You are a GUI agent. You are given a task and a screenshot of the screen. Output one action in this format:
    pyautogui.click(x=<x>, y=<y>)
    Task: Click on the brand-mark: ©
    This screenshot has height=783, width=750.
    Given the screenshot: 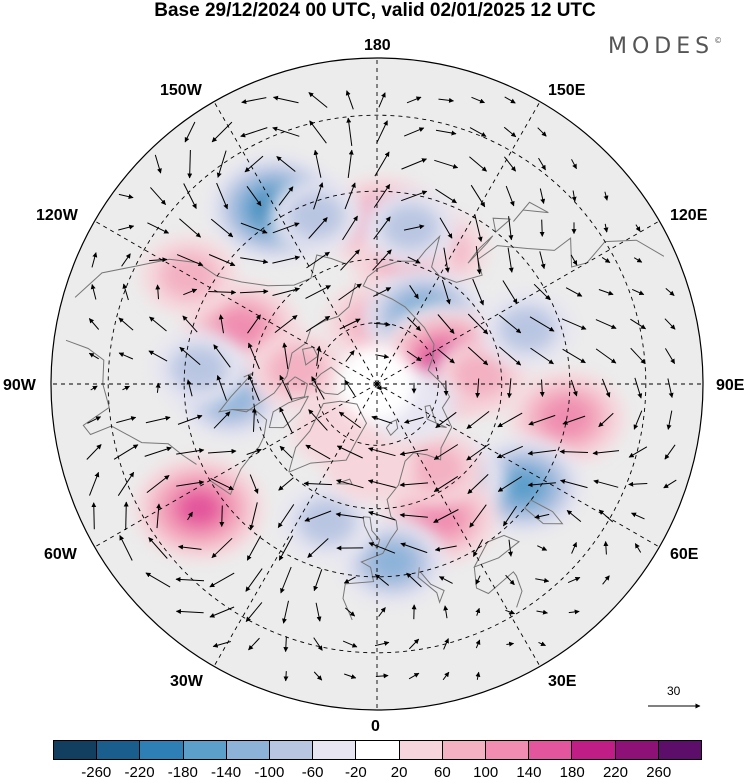 What is the action you would take?
    pyautogui.click(x=718, y=40)
    